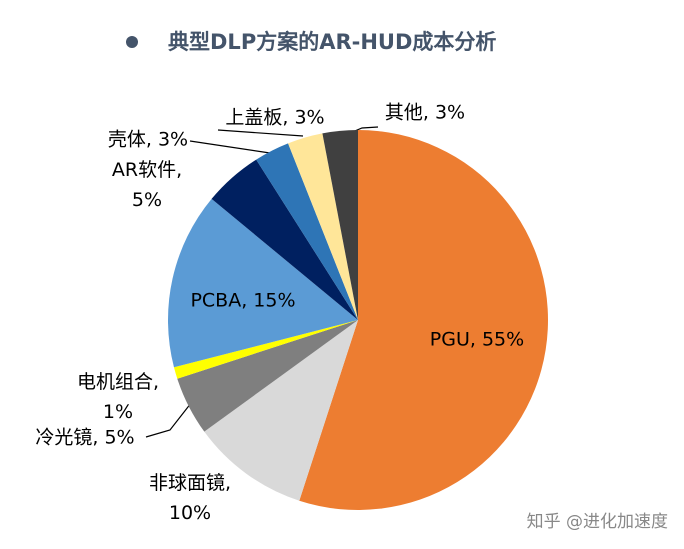 The height and width of the screenshot is (549, 684). I want to click on data-label: PGU, 55%, so click(477, 340).